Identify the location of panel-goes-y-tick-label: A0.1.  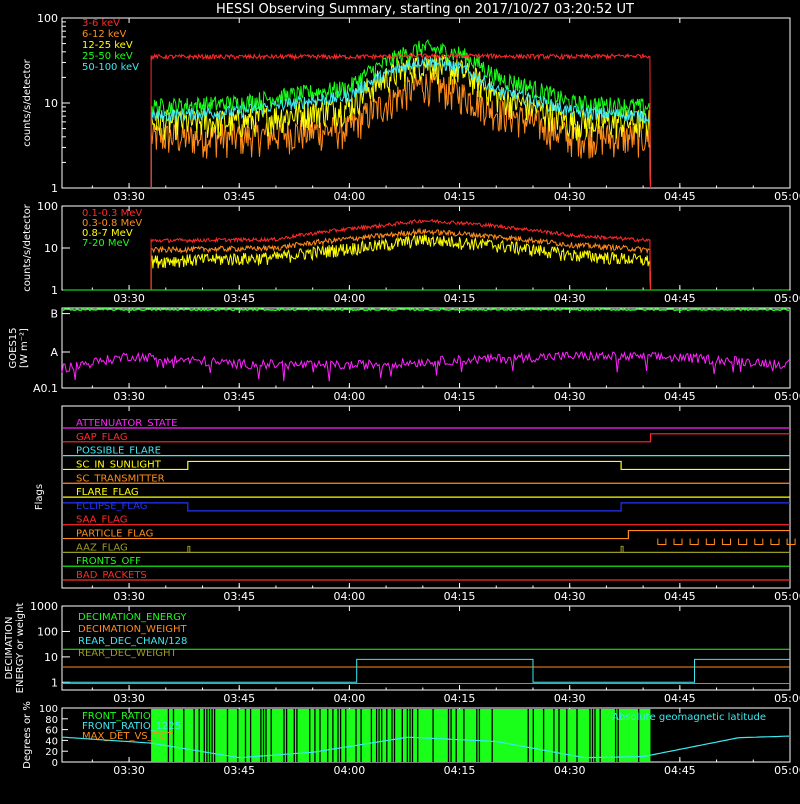
(45, 388).